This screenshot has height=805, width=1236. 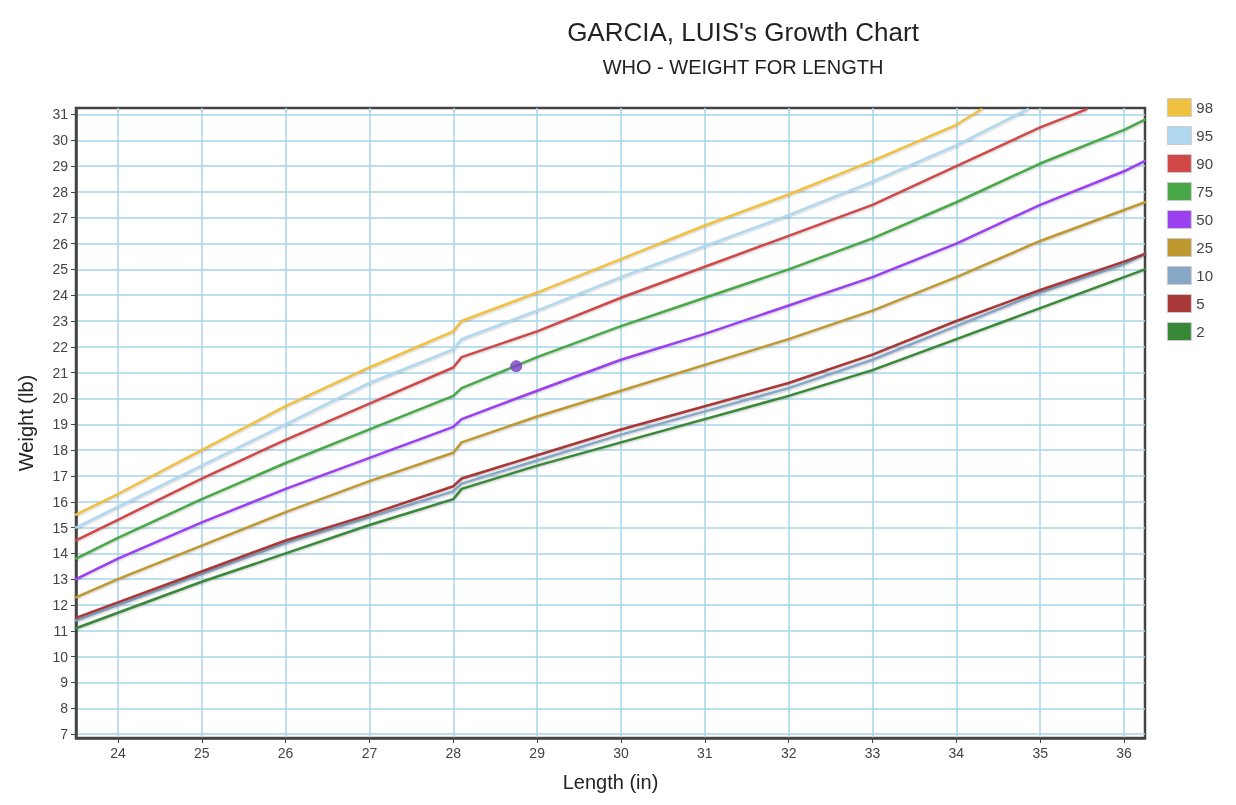 What do you see at coordinates (1200, 331) in the screenshot?
I see `legend-label: 2` at bounding box center [1200, 331].